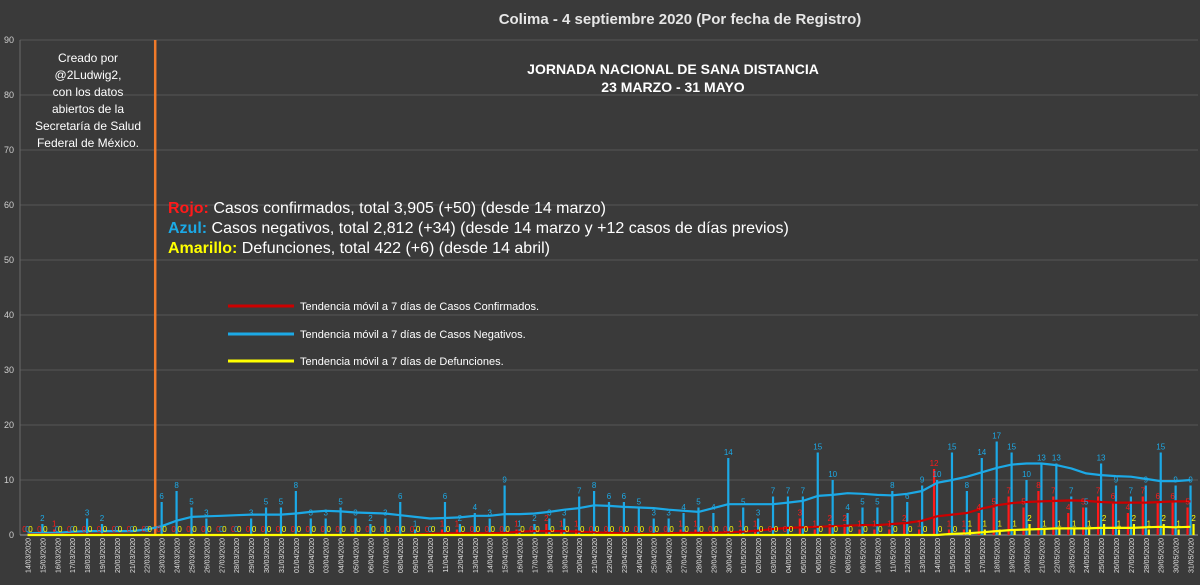  Describe the element at coordinates (609, 498) in the screenshot. I see `trend-negative-line` at that location.